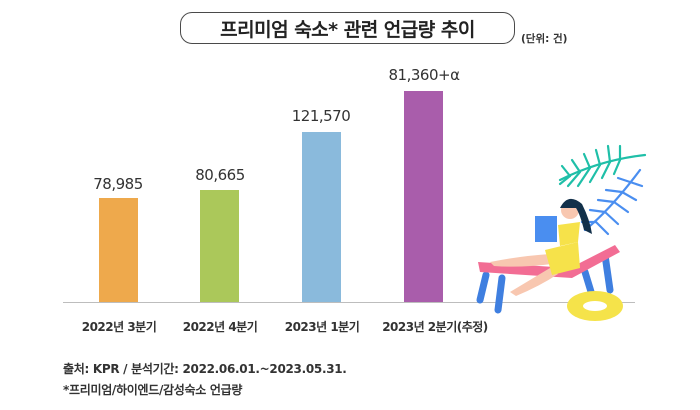 This screenshot has height=410, width=700. What do you see at coordinates (220, 175) in the screenshot?
I see `value-label-q4-2022: 80,665` at bounding box center [220, 175].